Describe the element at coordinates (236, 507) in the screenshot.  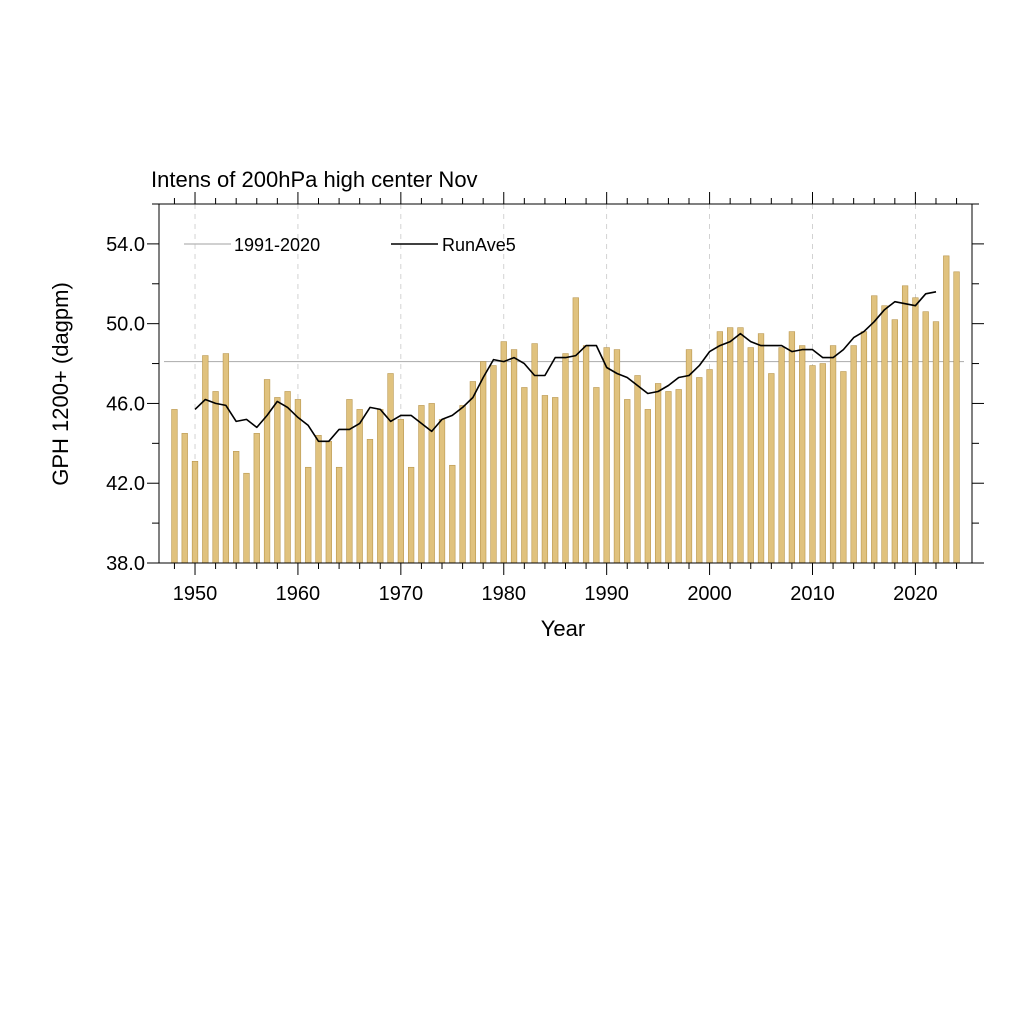
I see `bar-1954` at that location.